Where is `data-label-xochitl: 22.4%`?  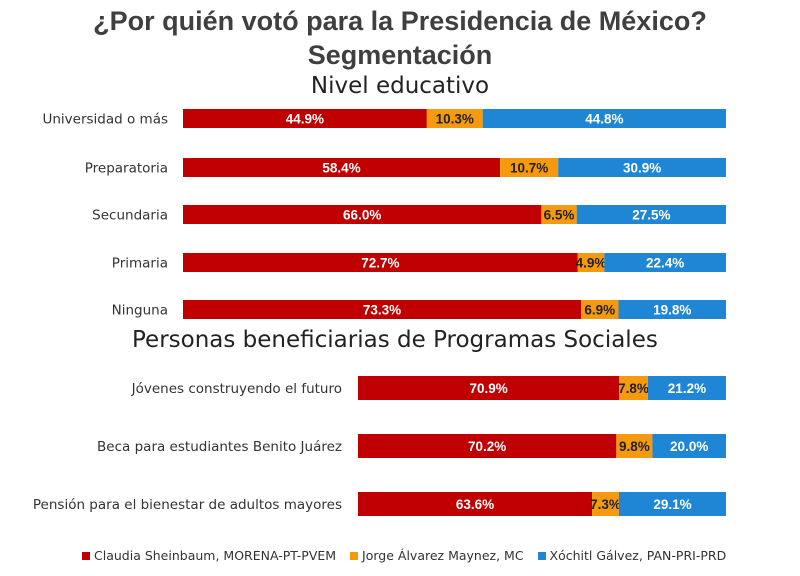 data-label-xochitl: 22.4% is located at coordinates (665, 263).